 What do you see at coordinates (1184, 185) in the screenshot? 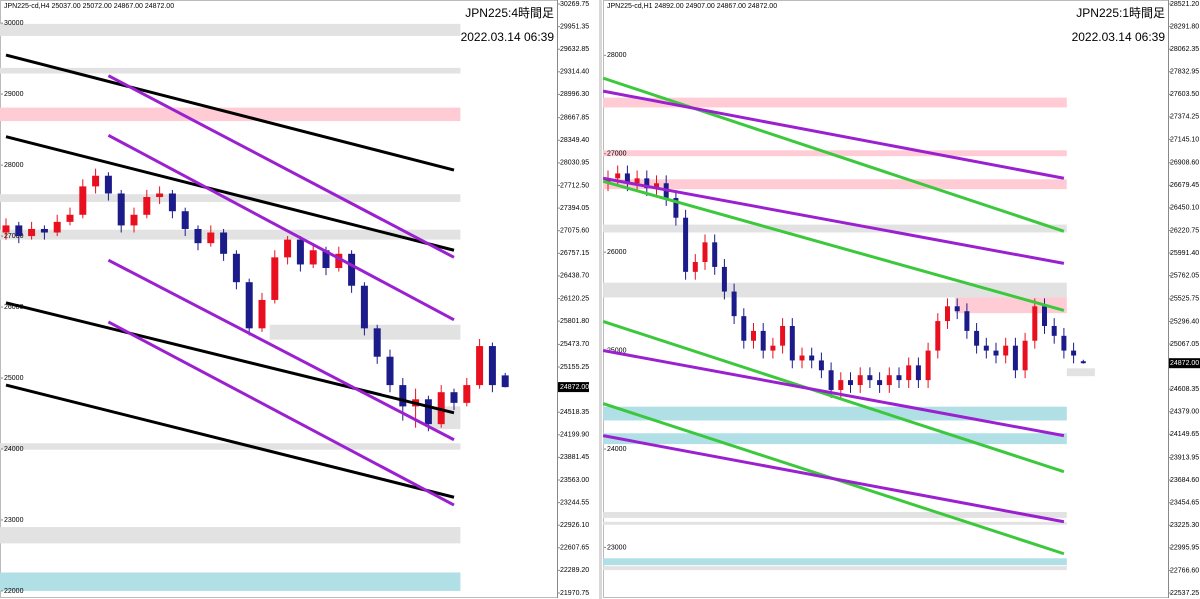
I see `y2-tick-label: 26679.45` at bounding box center [1184, 185].